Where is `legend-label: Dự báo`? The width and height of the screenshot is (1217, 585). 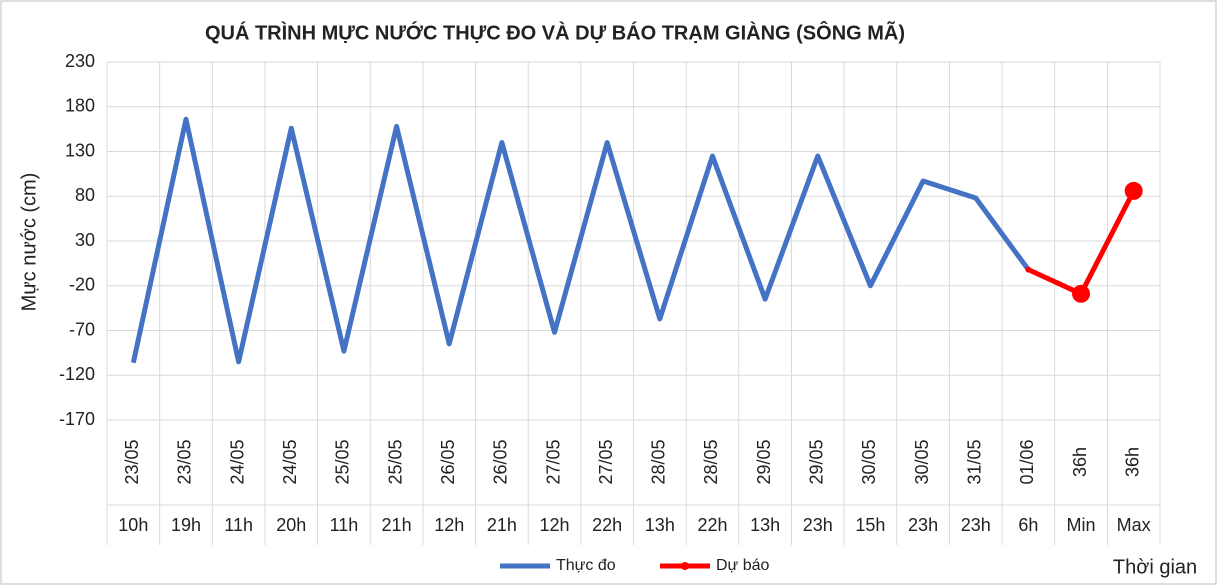
legend-label: Dự báo is located at coordinates (743, 565).